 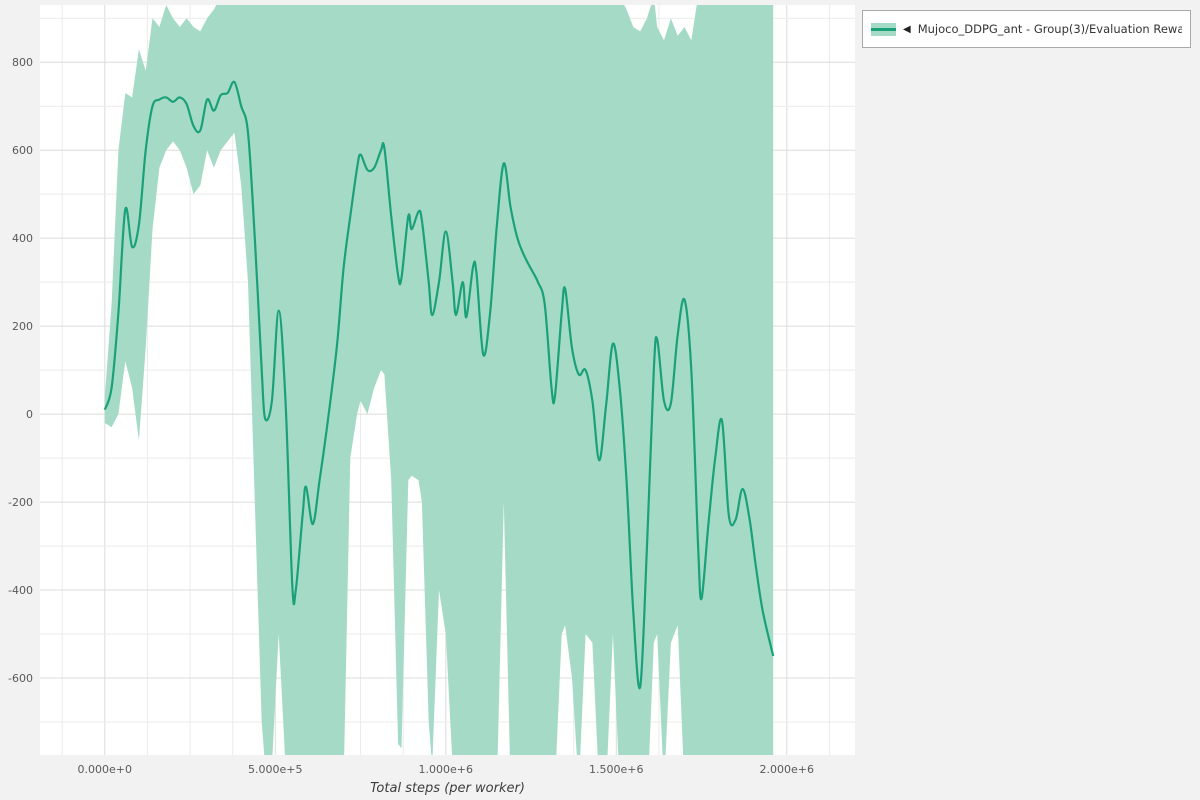 I want to click on y-tick-label: 600, so click(x=22, y=150).